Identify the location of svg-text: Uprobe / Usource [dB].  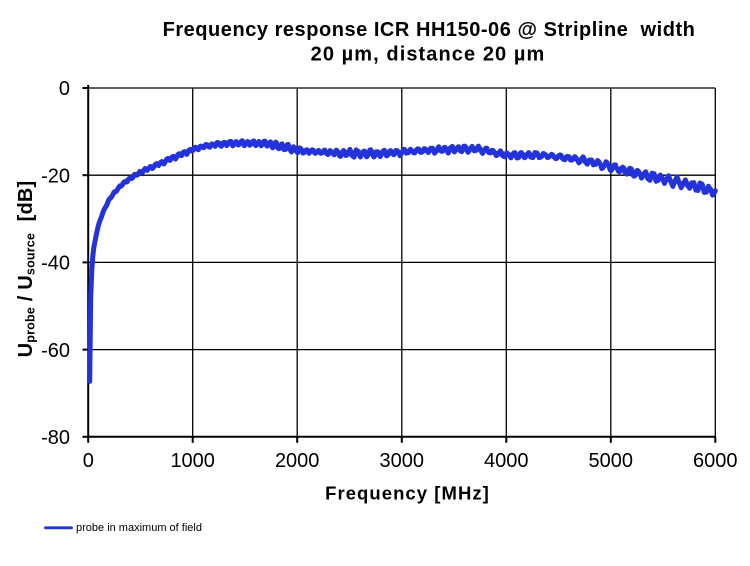
(26, 269).